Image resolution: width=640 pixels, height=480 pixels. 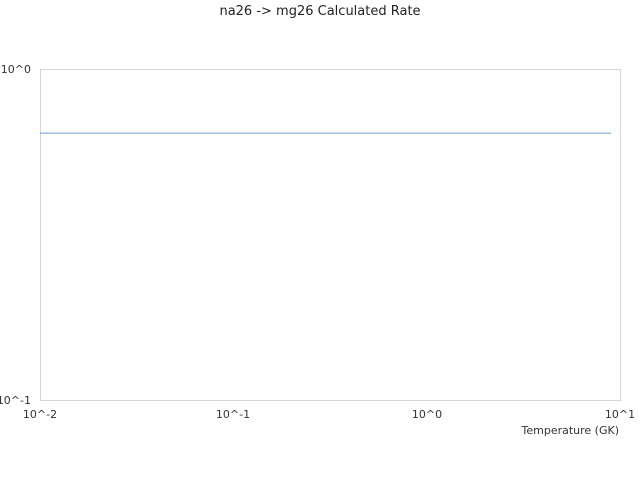 What do you see at coordinates (570, 430) in the screenshot?
I see `x-axis-label: Temperature (GK)` at bounding box center [570, 430].